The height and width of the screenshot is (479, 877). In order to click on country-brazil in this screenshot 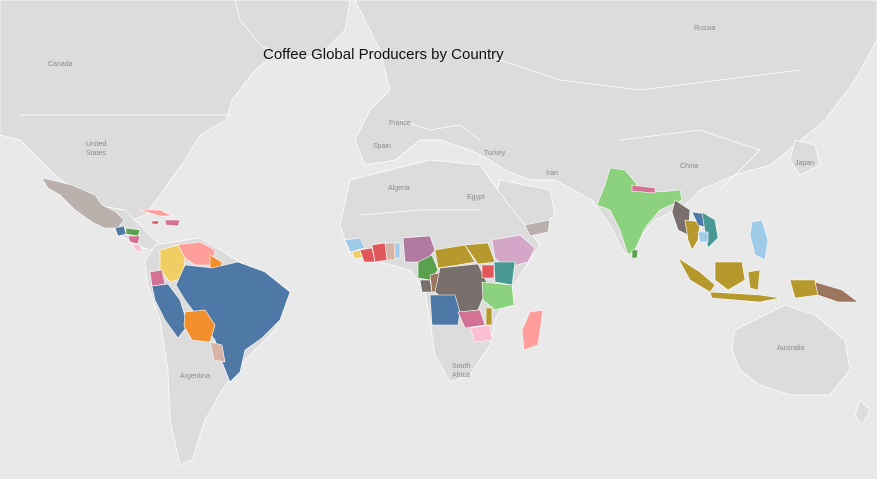, I will do `click(233, 322)`.